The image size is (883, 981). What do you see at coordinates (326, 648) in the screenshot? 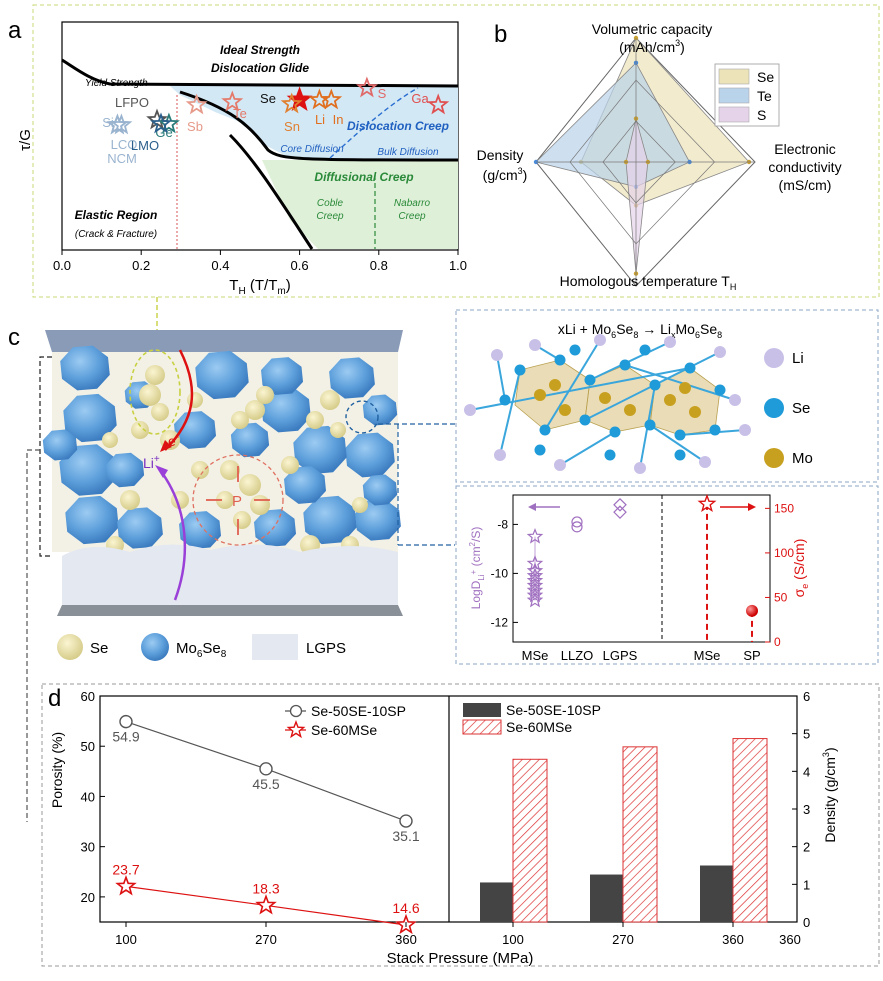
I see `legend-lgps: LGPS` at bounding box center [326, 648].